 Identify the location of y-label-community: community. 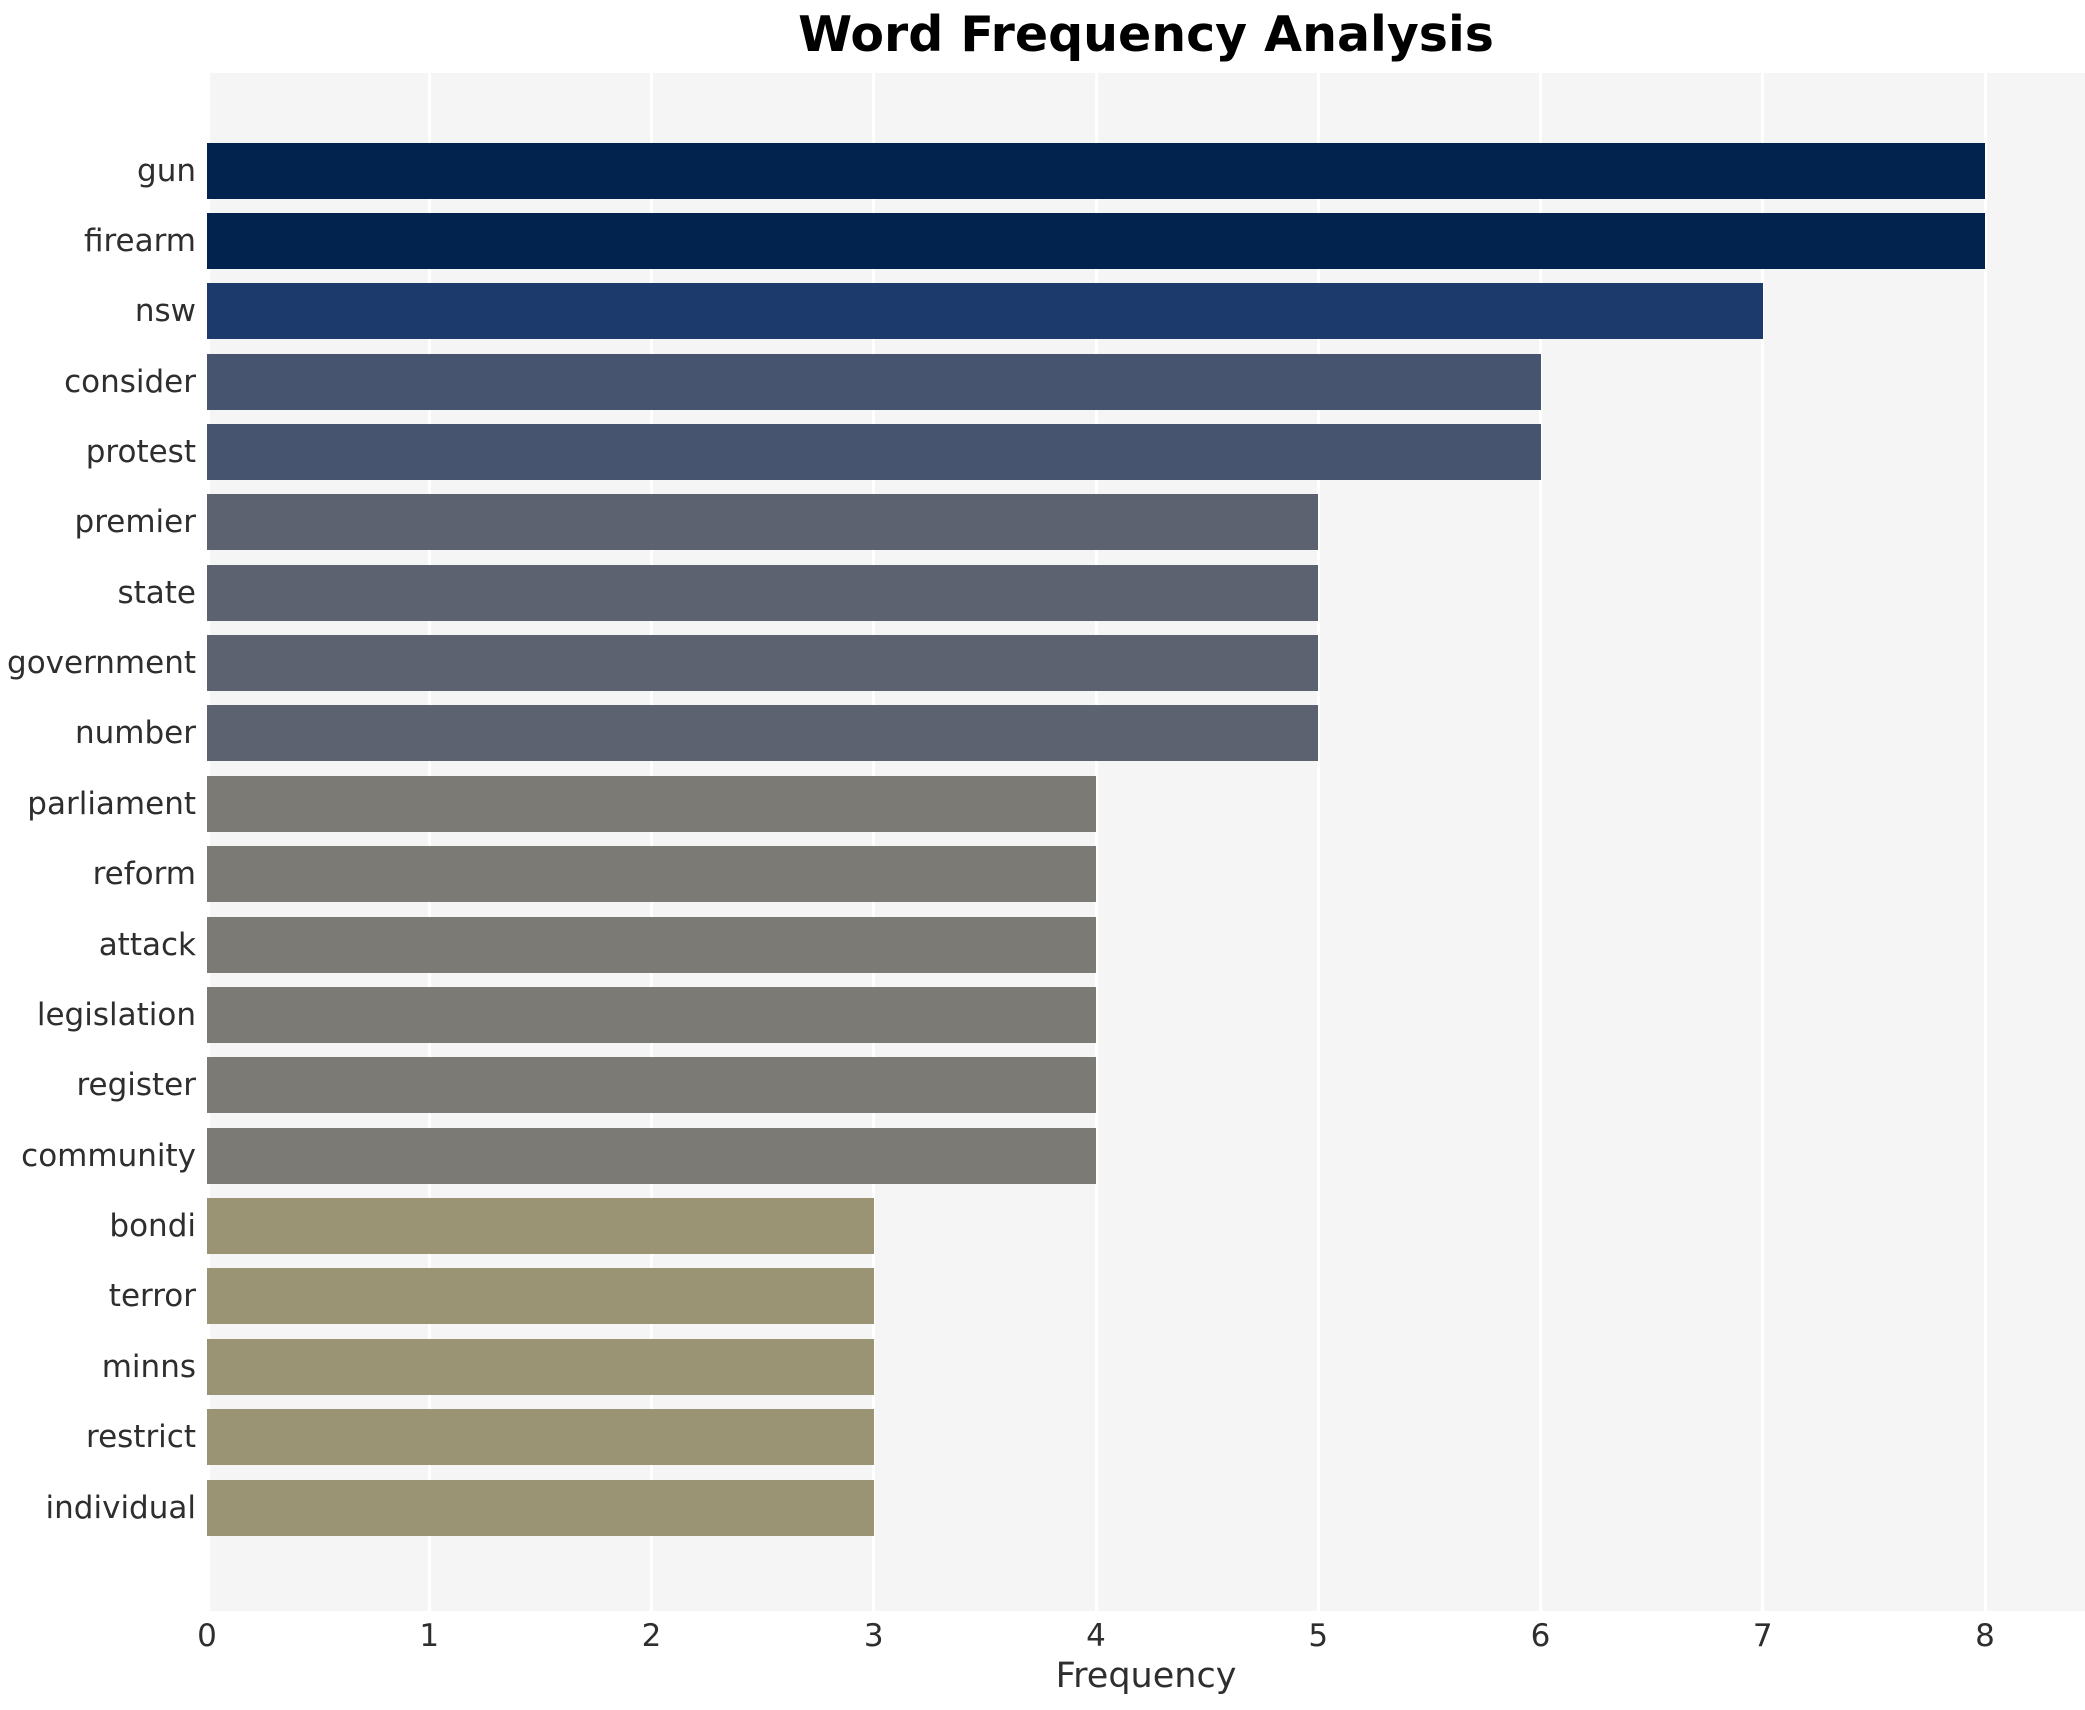
(108, 1155).